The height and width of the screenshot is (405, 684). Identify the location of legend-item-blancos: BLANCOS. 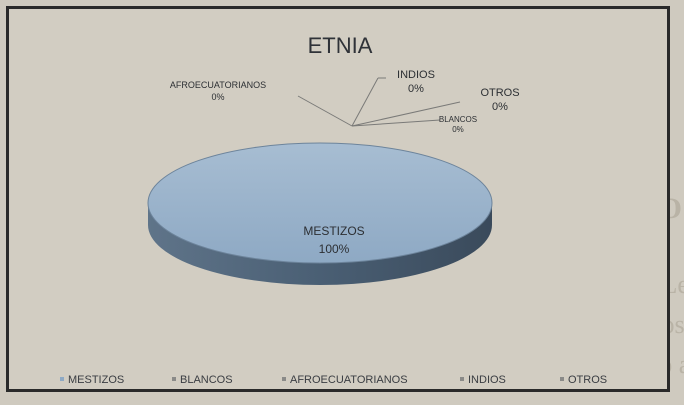
(206, 380).